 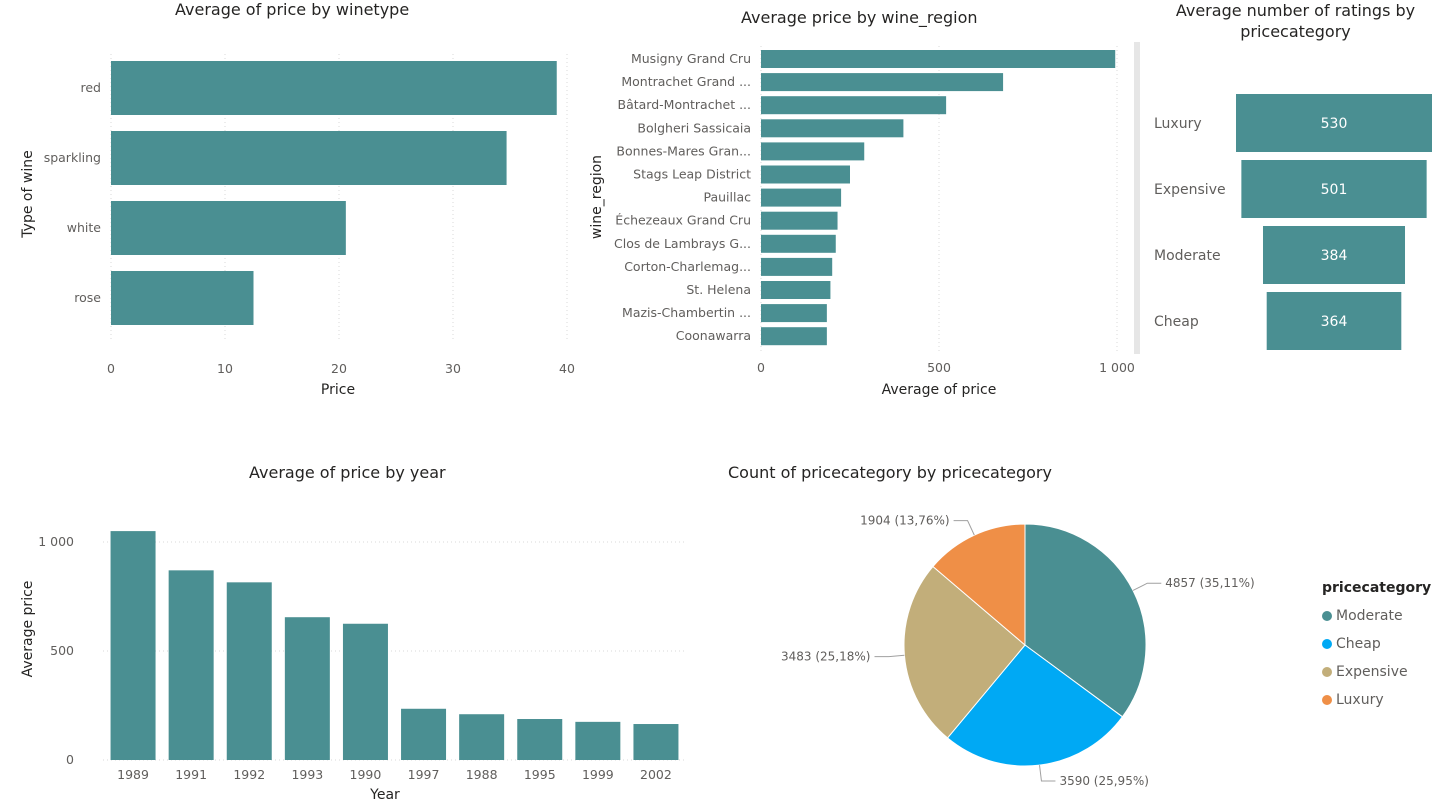 What do you see at coordinates (292, 9) in the screenshot?
I see `winetype-chart-title: Average of price by winetype` at bounding box center [292, 9].